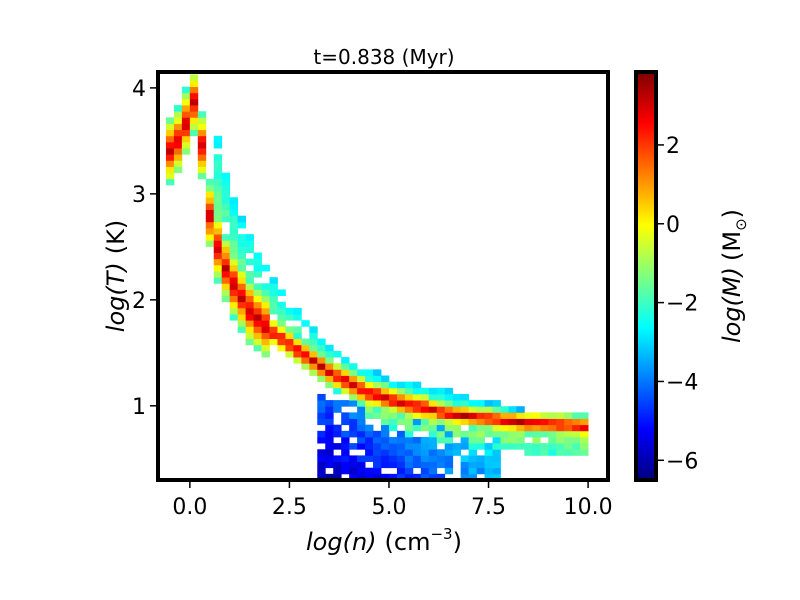 The height and width of the screenshot is (600, 800). Describe the element at coordinates (289, 507) in the screenshot. I see `x-tick-label: 2.5` at that location.